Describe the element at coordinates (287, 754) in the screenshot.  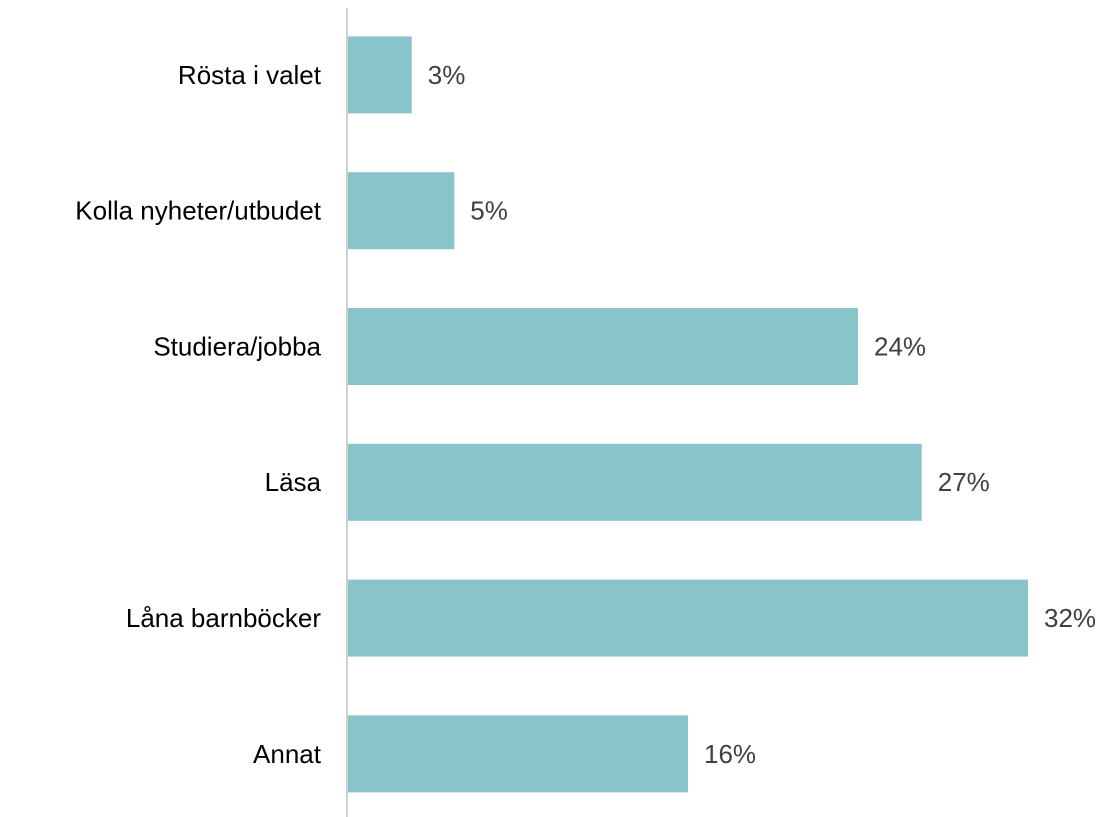
I see `category-label: Annat` at that location.